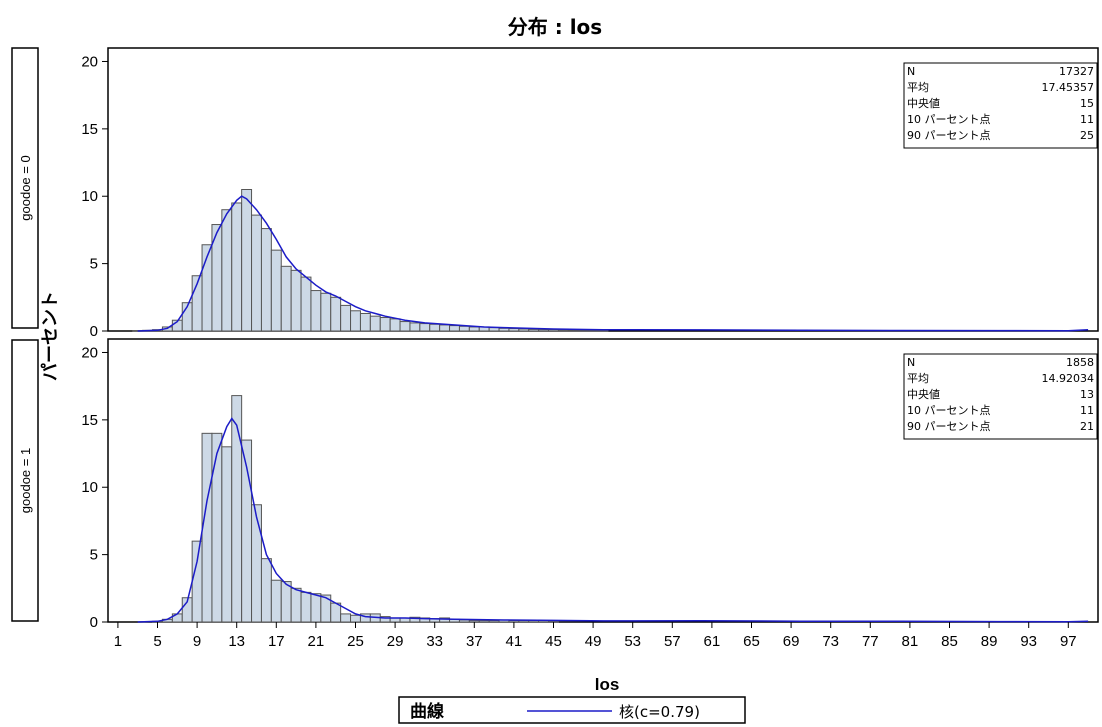 The width and height of the screenshot is (1102, 727). I want to click on stats-value: 17.45357, so click(1068, 87).